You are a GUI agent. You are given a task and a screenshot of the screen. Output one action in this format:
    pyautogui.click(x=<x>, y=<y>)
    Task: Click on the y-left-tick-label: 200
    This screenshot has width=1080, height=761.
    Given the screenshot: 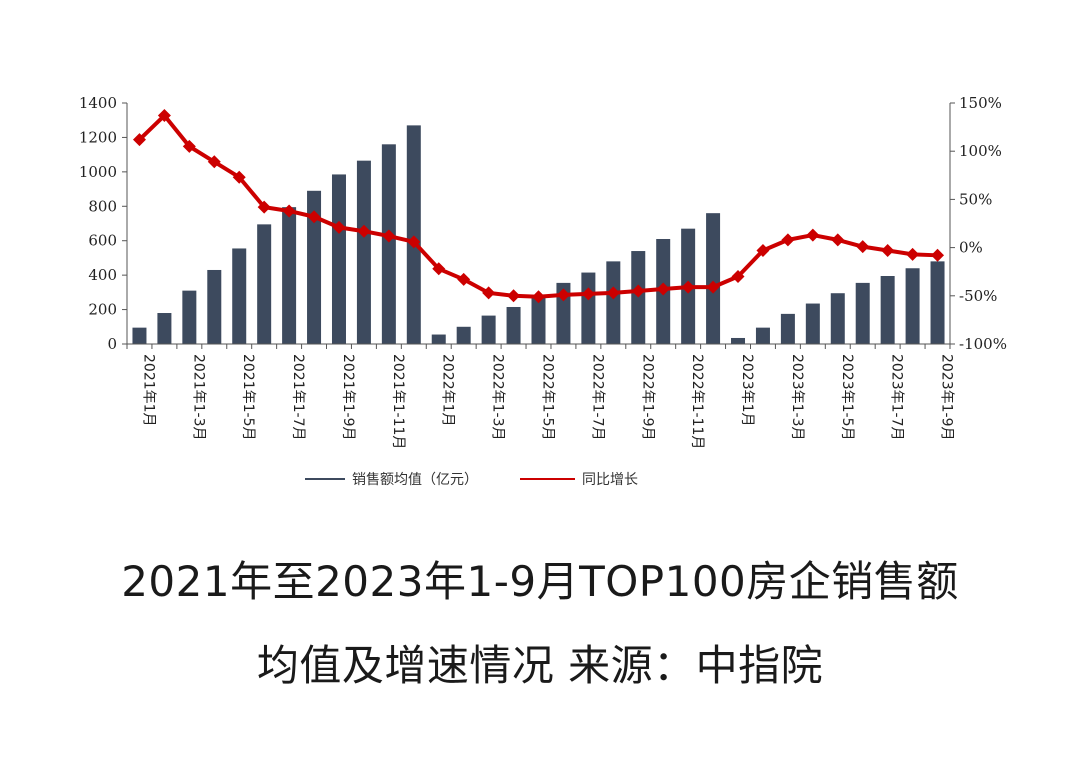 What is the action you would take?
    pyautogui.click(x=102, y=310)
    